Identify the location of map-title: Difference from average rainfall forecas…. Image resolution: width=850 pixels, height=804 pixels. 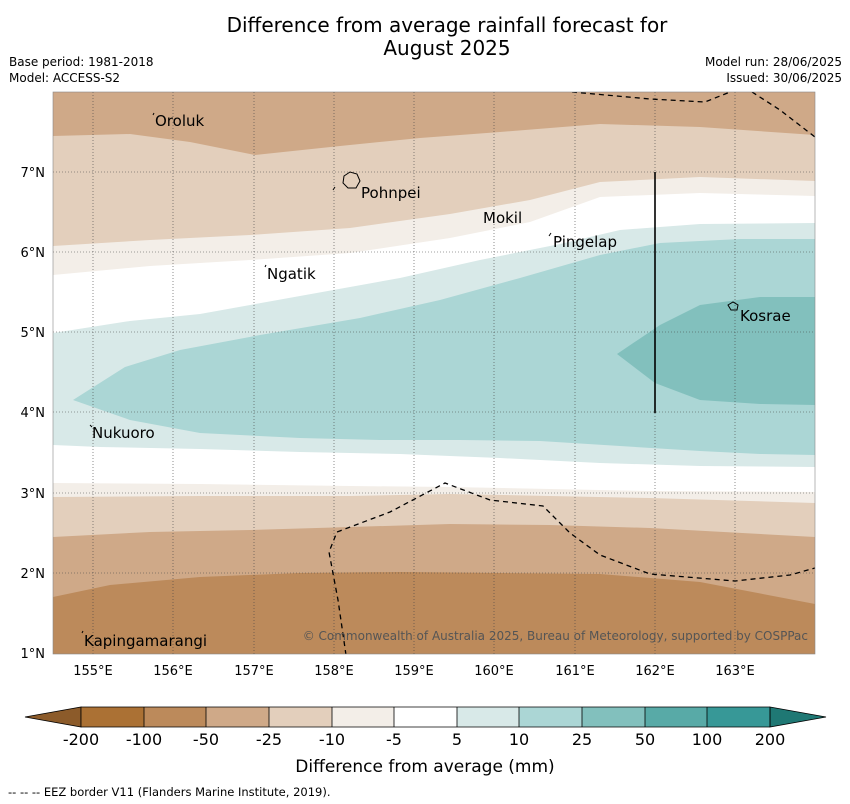
(425, 37).